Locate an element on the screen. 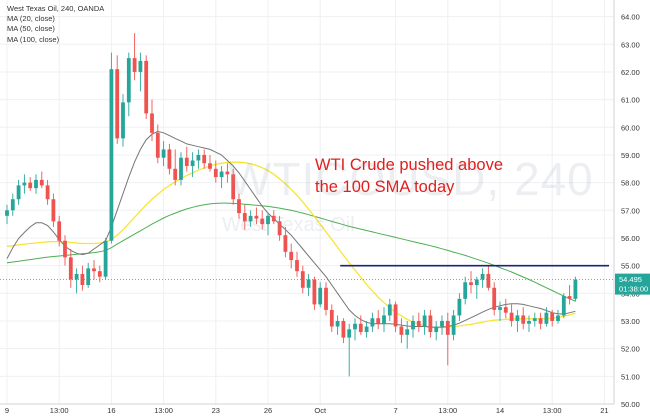 This screenshot has width=650, height=419. y-tick-label: 56.00 is located at coordinates (630, 238).